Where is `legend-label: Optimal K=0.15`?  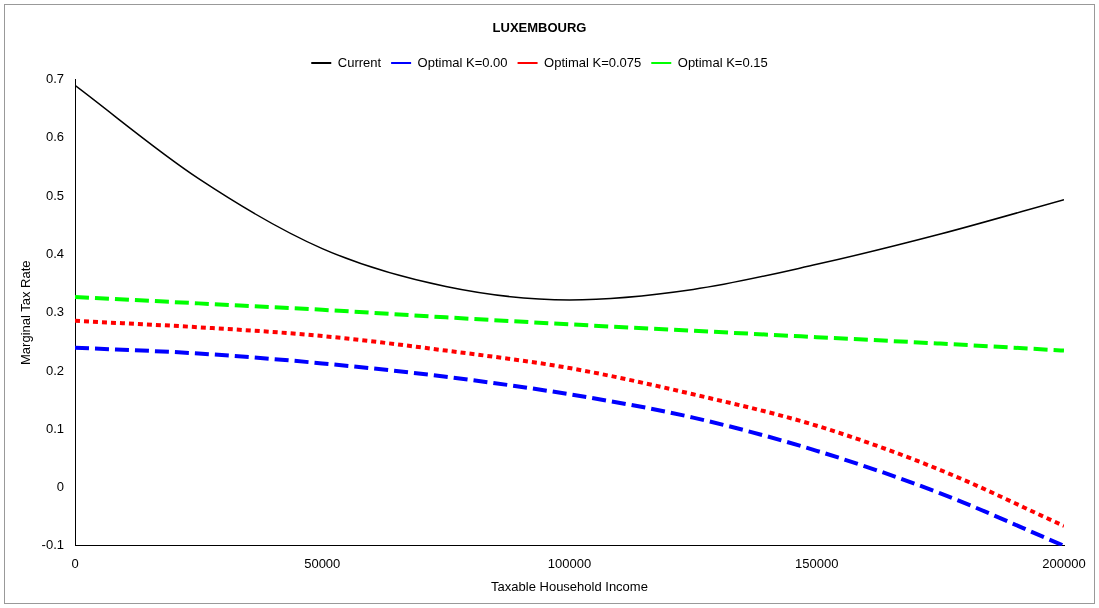
legend-label: Optimal K=0.15 is located at coordinates (722, 62).